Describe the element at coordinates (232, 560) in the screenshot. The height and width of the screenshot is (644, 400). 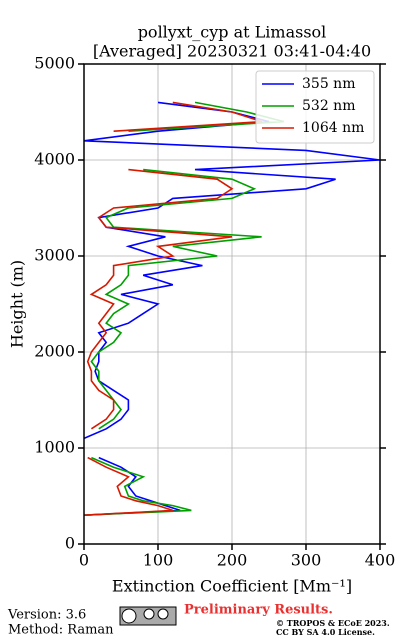
I see `x-tick-label: 200` at that location.